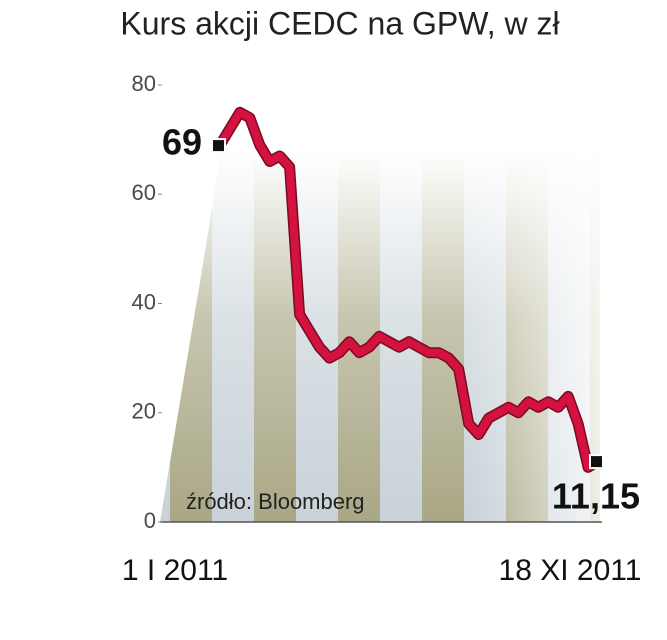 The height and width of the screenshot is (640, 667). Describe the element at coordinates (144, 83) in the screenshot. I see `y-tick-label: 80` at that location.